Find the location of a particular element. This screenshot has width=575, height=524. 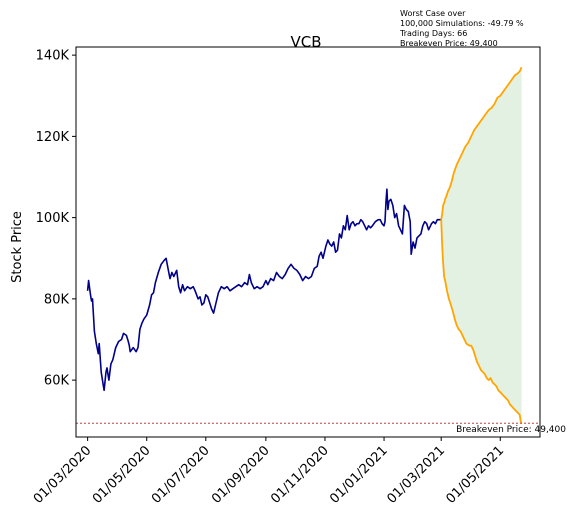

y-tick-label: 60K is located at coordinates (57, 381).